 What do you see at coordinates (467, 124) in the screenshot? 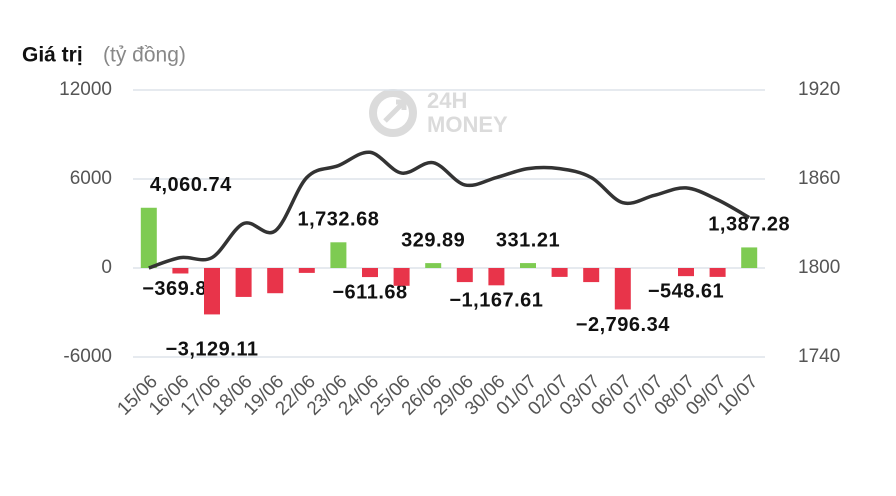
I see `watermark-text: MONEY` at bounding box center [467, 124].